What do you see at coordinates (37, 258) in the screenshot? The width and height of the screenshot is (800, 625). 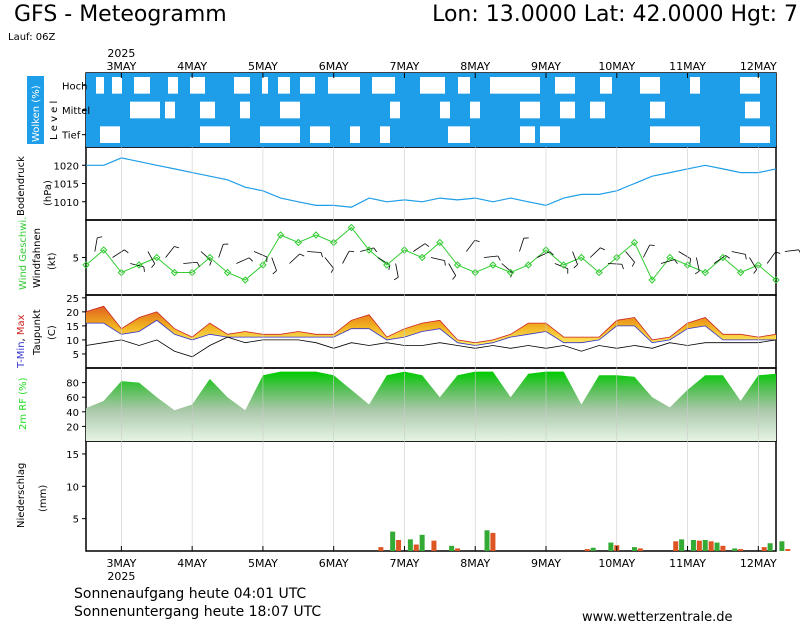 I see `wind-barb-ylabel: Windfahnen` at bounding box center [37, 258].